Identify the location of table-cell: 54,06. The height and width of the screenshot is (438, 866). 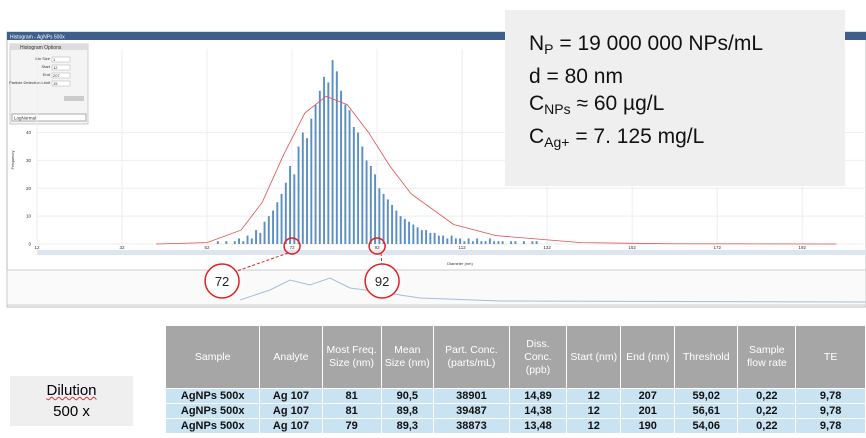
(706, 426).